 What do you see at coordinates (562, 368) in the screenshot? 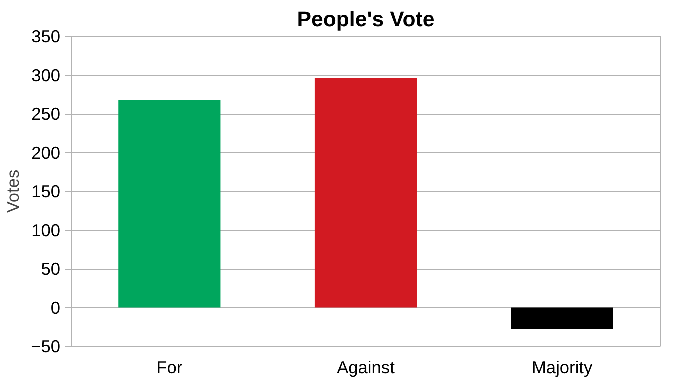
I see `x-tick-label: Majority` at bounding box center [562, 368].